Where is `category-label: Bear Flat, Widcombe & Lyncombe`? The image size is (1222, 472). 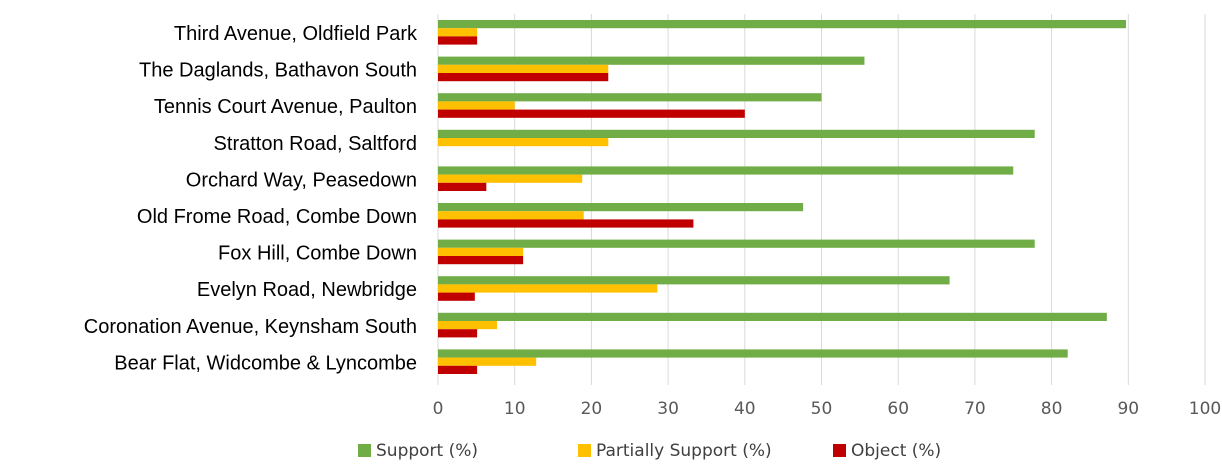
category-label: Bear Flat, Widcombe & Lyncombe is located at coordinates (265, 363).